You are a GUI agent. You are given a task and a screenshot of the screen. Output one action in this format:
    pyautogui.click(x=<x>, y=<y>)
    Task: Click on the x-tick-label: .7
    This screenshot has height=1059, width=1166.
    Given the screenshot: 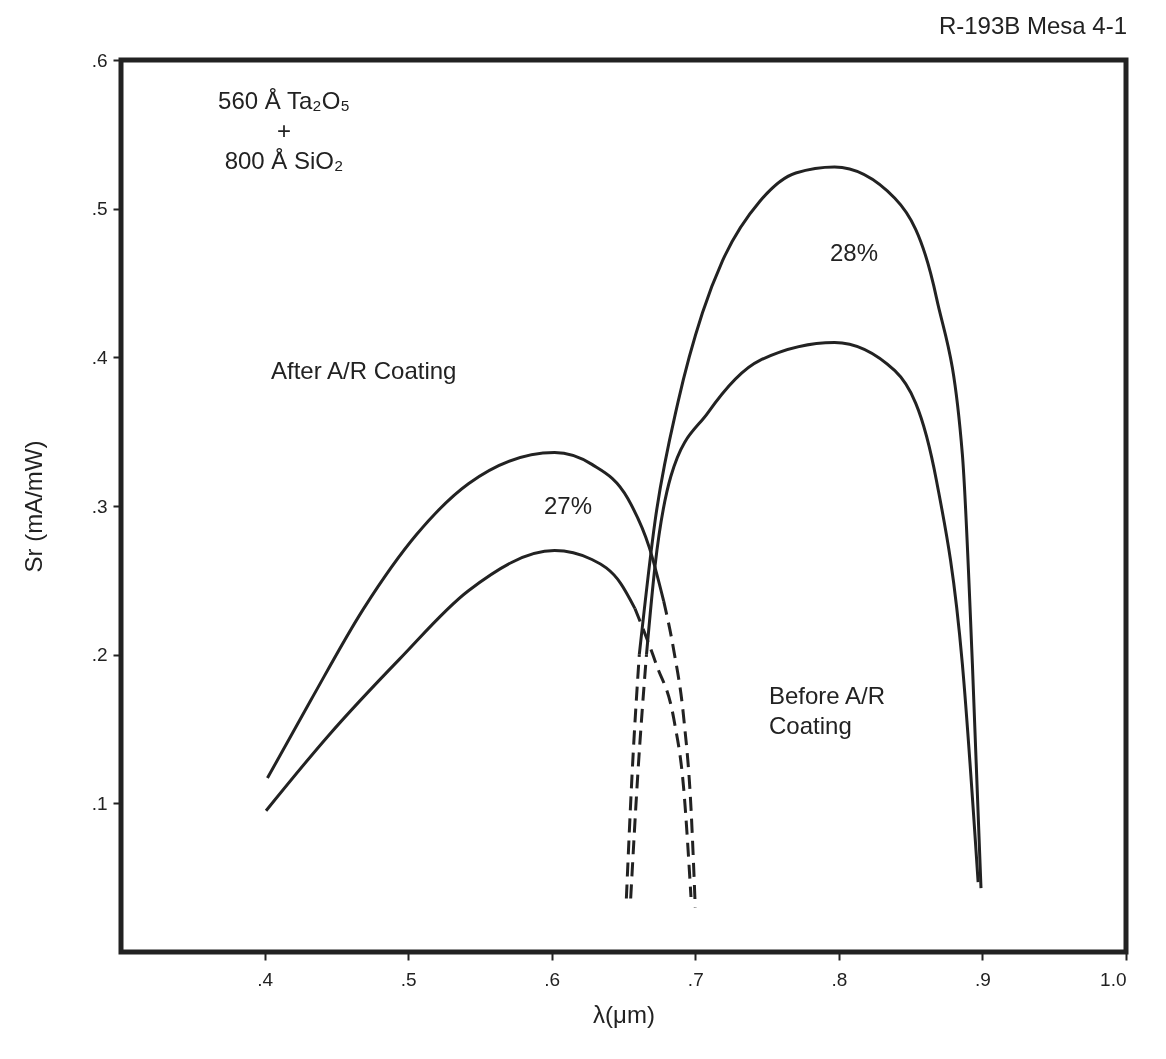 What is the action you would take?
    pyautogui.click(x=695, y=979)
    